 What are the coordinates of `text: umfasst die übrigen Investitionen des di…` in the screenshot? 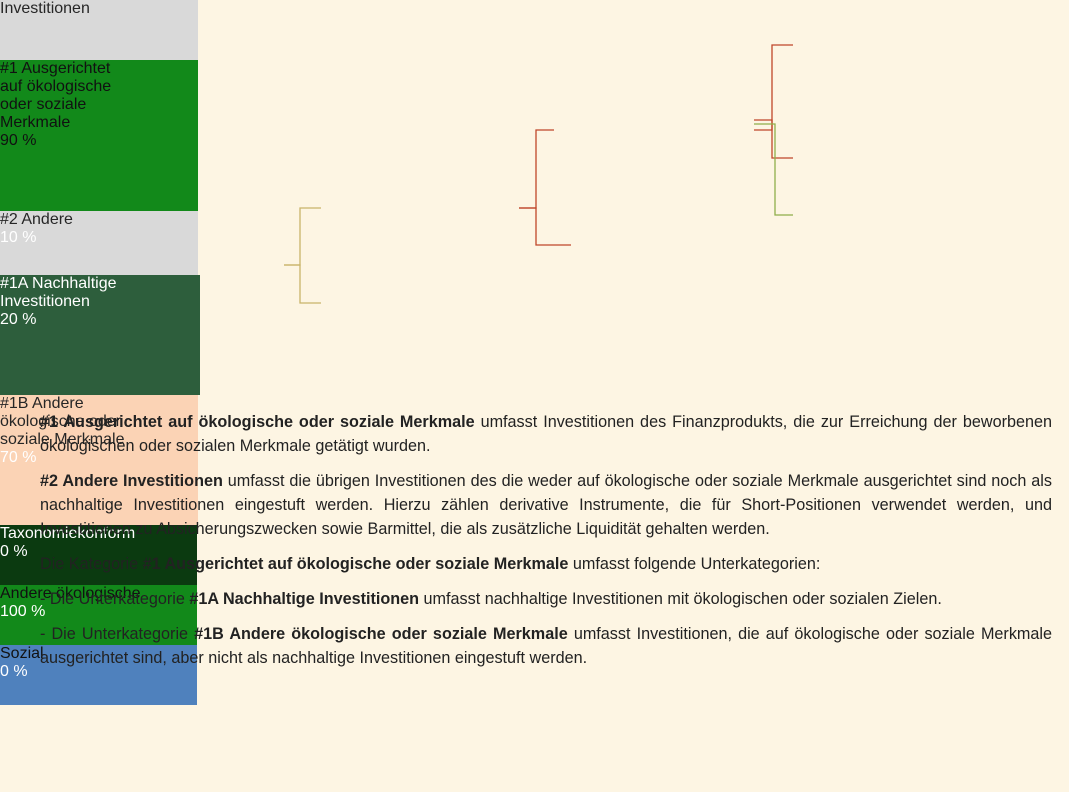 It's located at (546, 505).